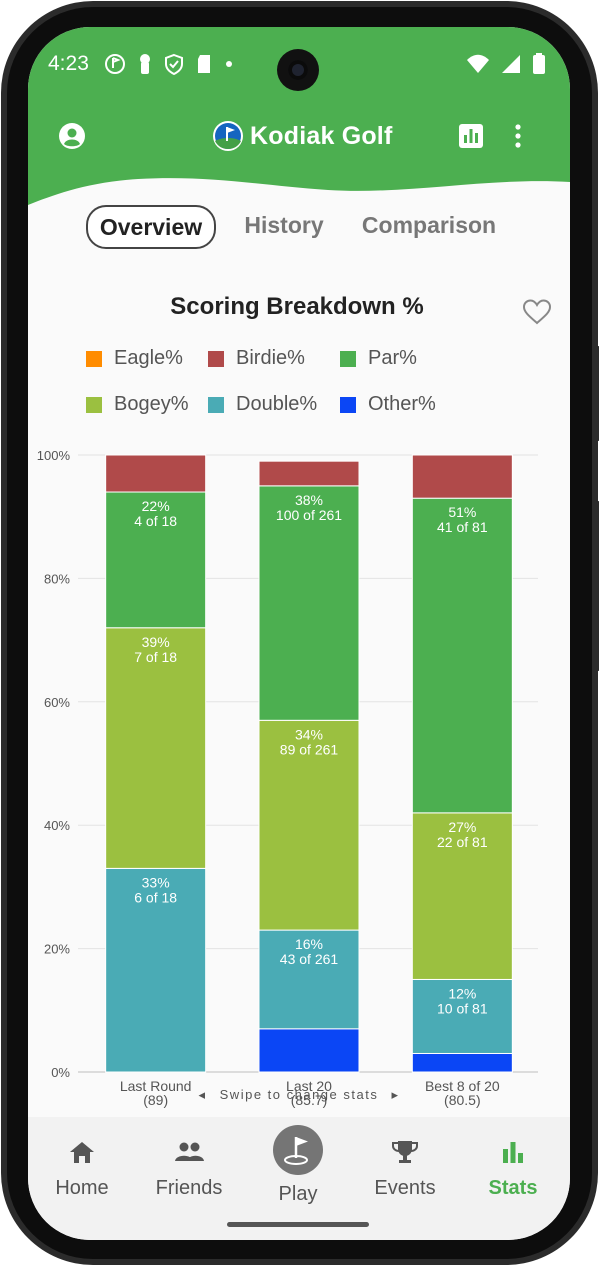 The image size is (599, 1266). Describe the element at coordinates (321, 135) in the screenshot. I see `app-title: Kodiak Golf` at that location.